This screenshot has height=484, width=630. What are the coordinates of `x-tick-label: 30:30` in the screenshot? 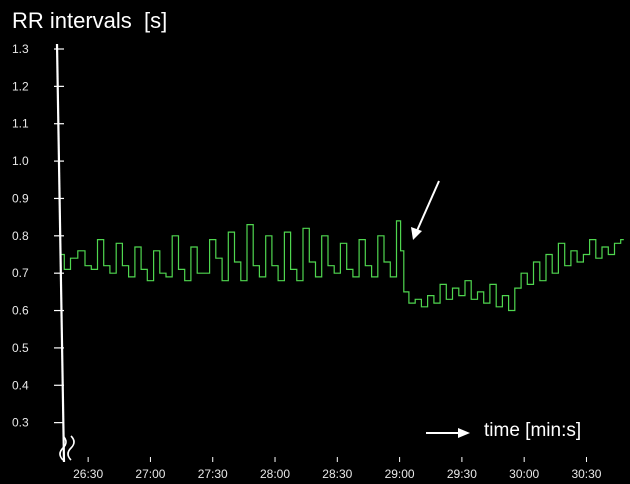 It's located at (586, 474).